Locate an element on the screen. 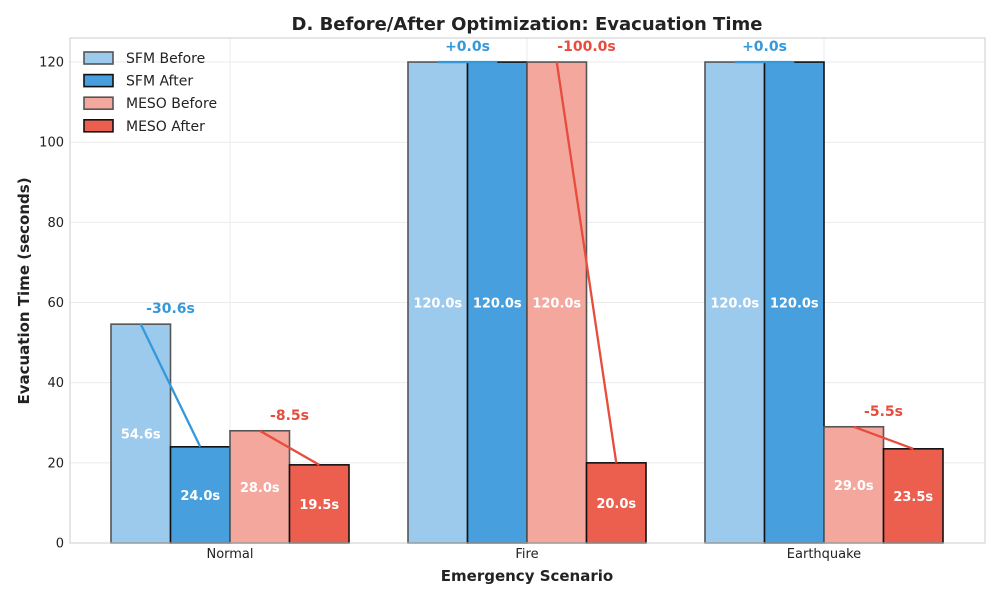 The width and height of the screenshot is (1000, 600). legend-entry-label: MESO Before is located at coordinates (171, 104).